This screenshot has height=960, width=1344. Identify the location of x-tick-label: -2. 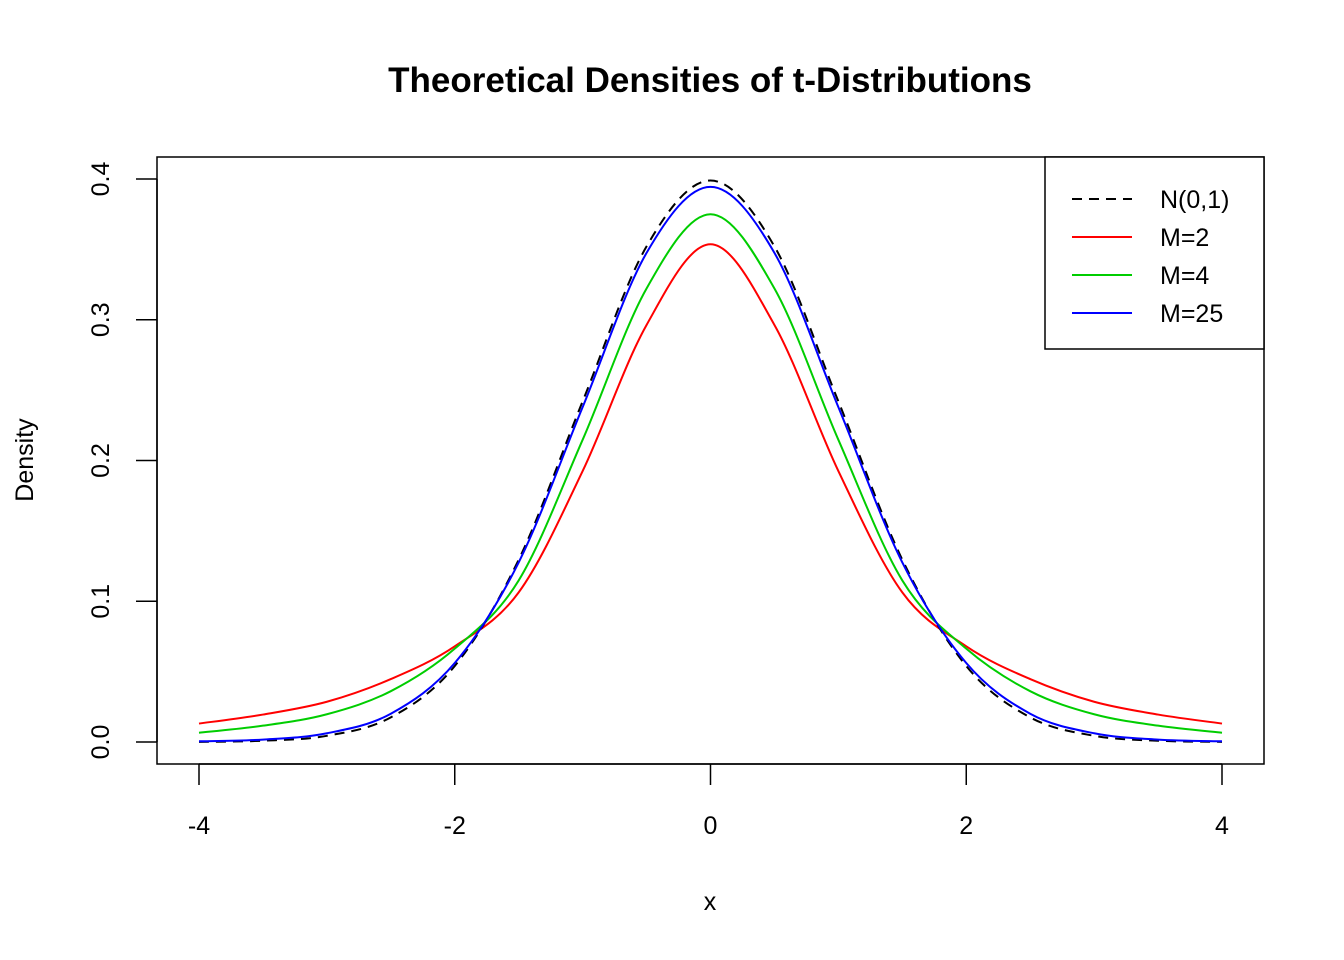
(455, 826).